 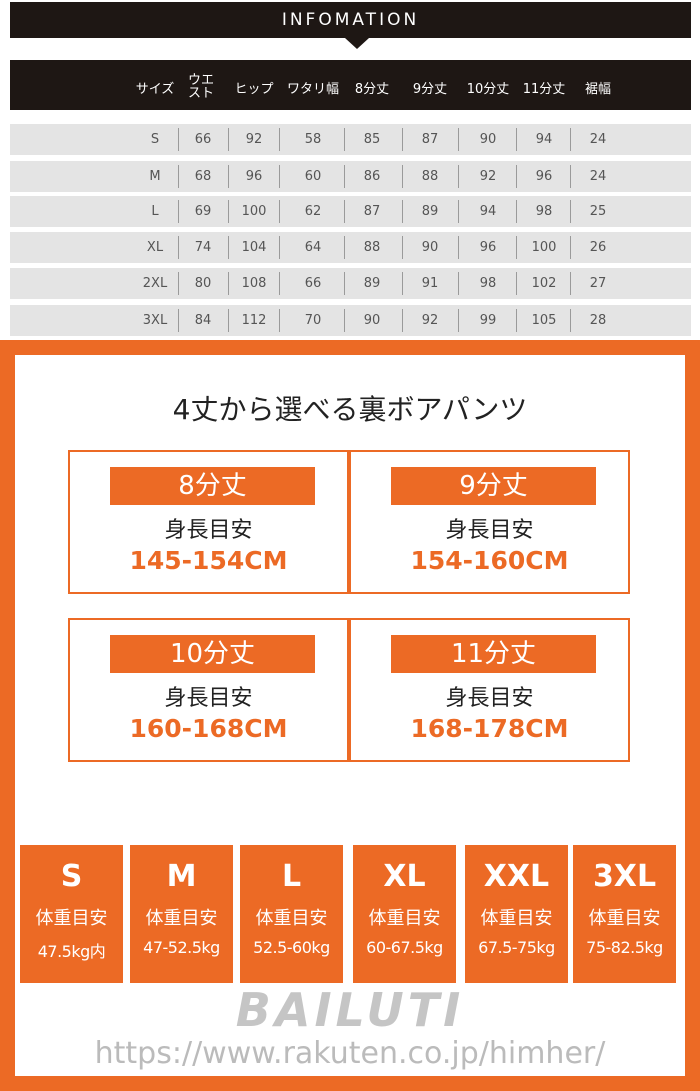 What do you see at coordinates (430, 283) in the screenshot?
I see `table-cell: 91` at bounding box center [430, 283].